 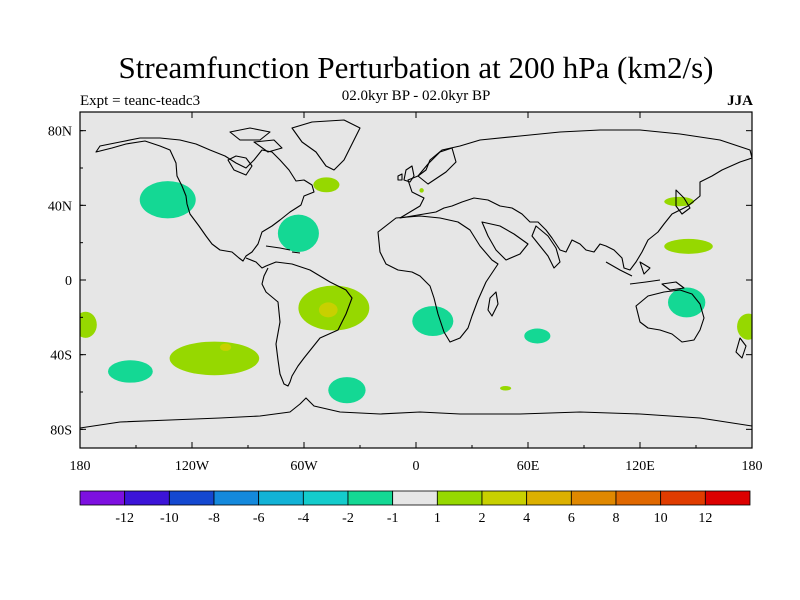 I want to click on x-tick-label: 0, so click(x=416, y=466).